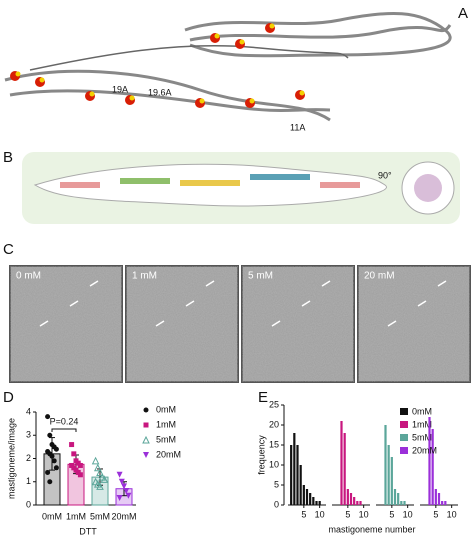  I want to click on y-tick-label: 0, so click(276, 504).